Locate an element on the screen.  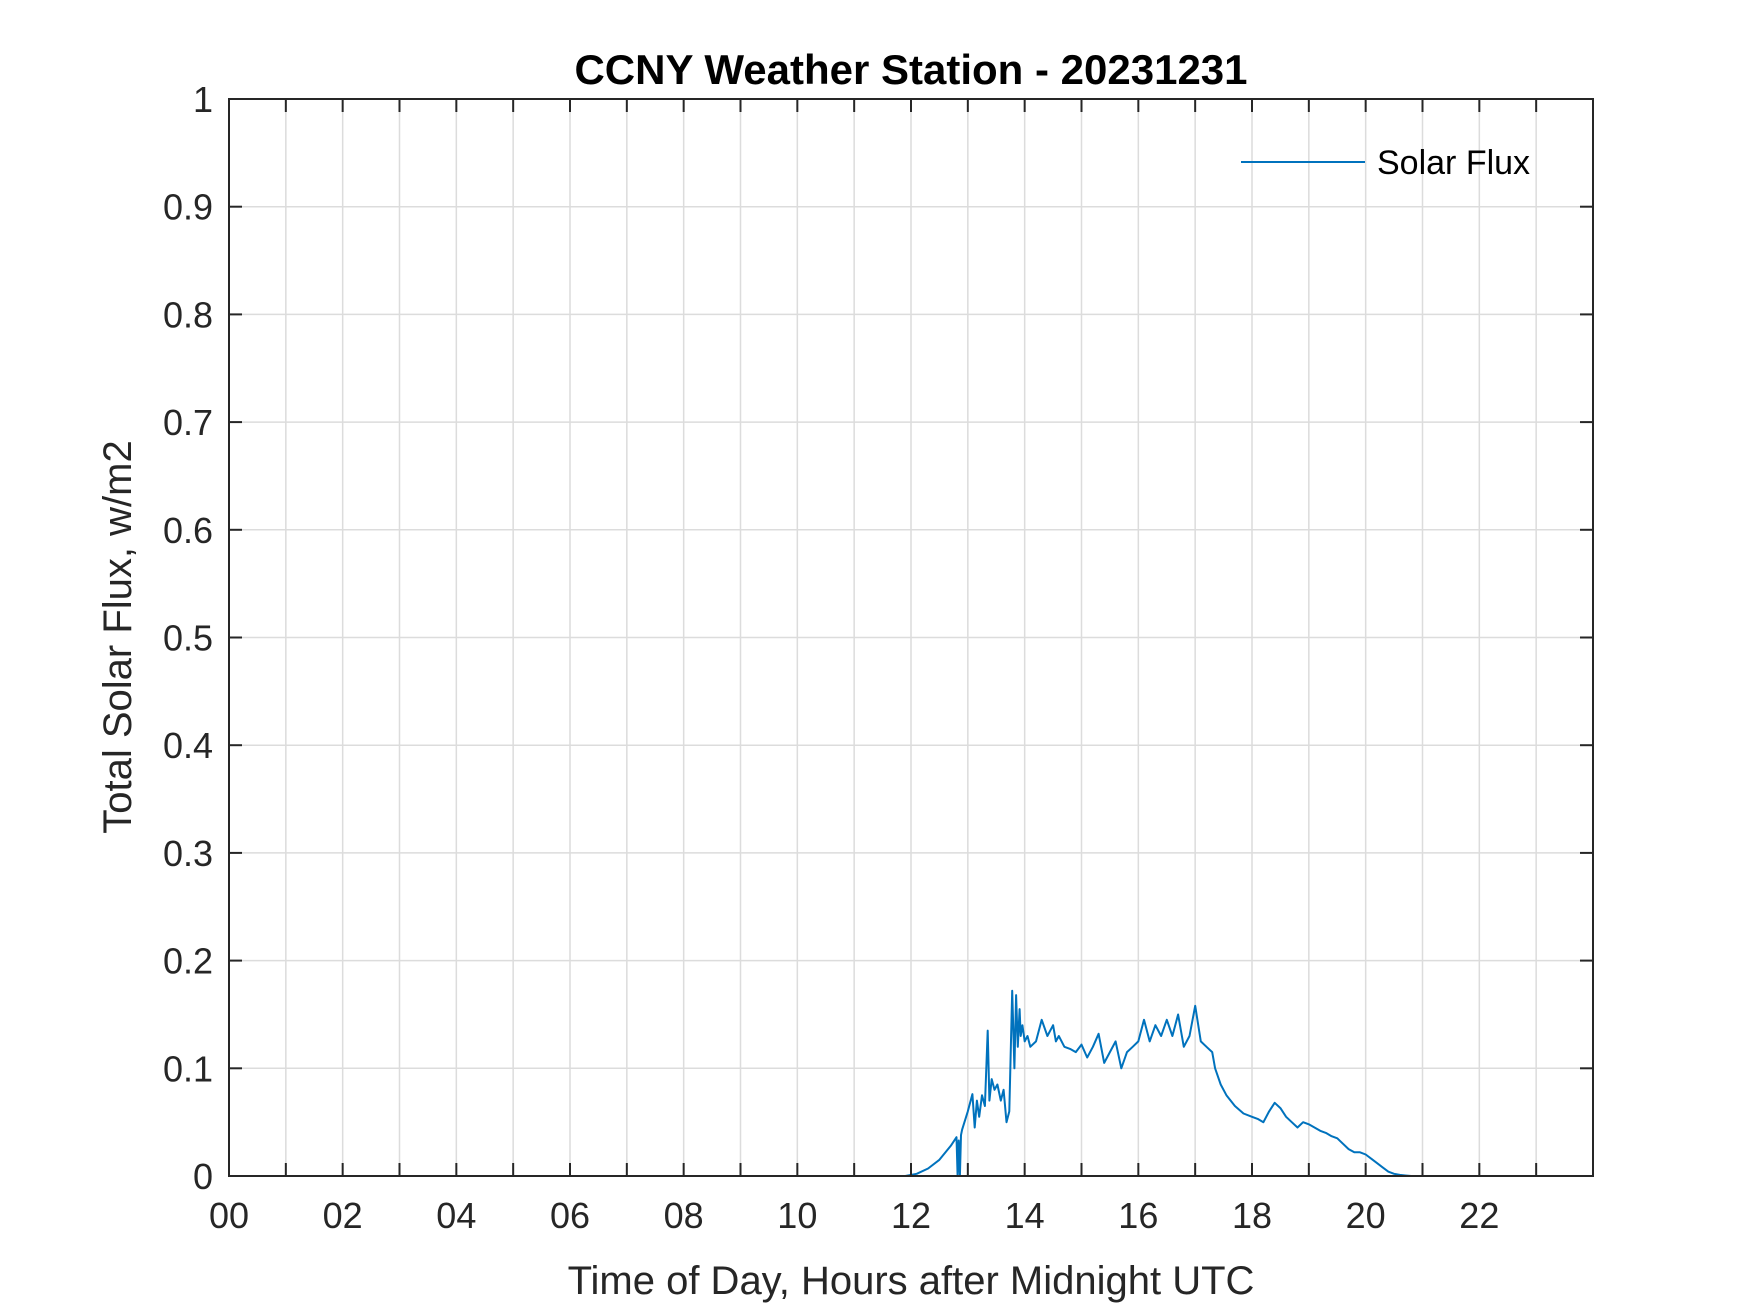
x-tick-label: 18 is located at coordinates (1252, 1215).